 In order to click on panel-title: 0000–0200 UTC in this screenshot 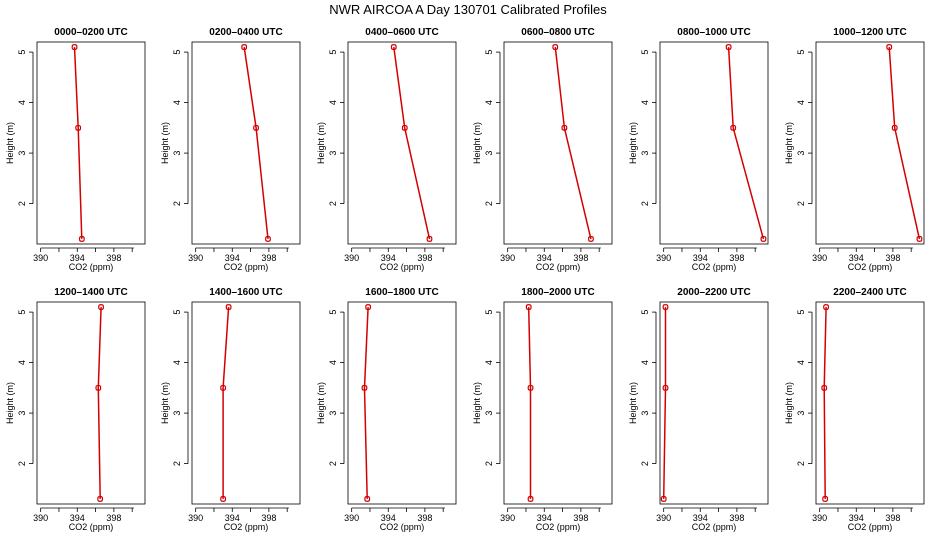, I will do `click(90, 32)`.